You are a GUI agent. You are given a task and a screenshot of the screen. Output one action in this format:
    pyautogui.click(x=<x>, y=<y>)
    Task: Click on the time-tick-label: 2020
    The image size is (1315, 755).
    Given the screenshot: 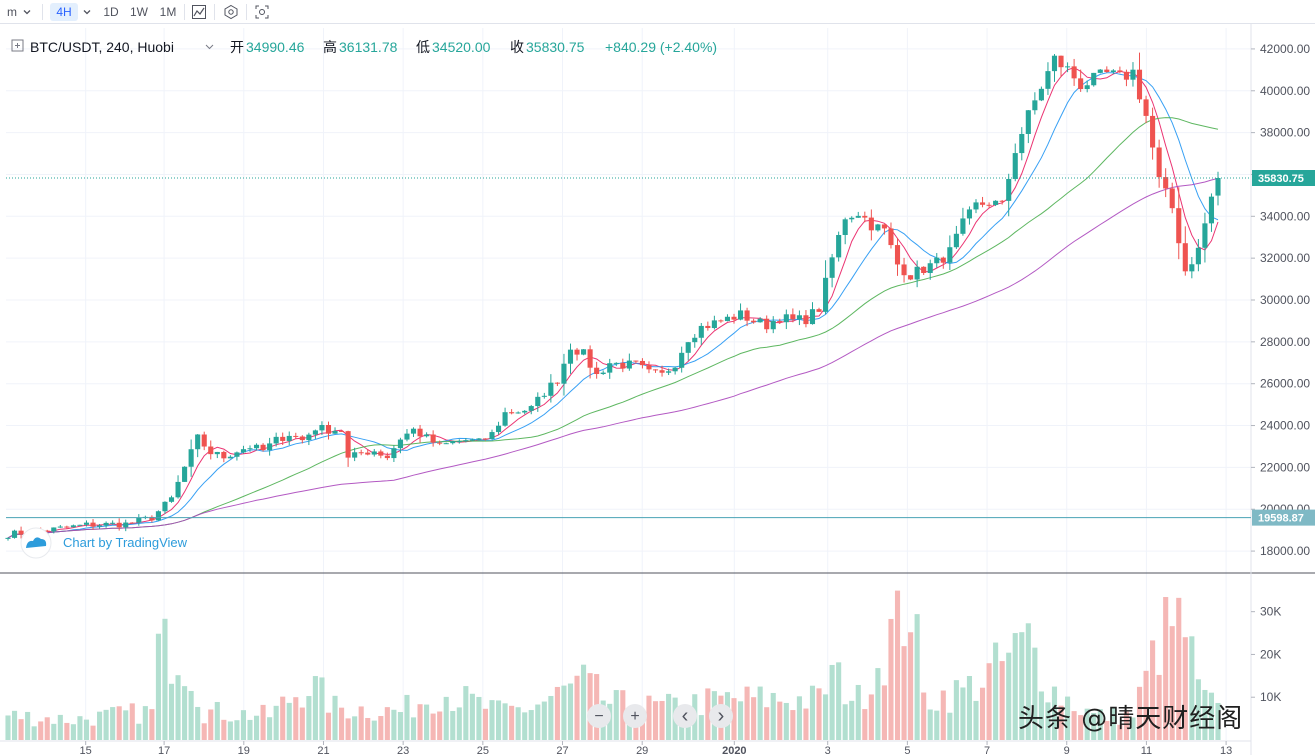 What is the action you would take?
    pyautogui.click(x=734, y=750)
    